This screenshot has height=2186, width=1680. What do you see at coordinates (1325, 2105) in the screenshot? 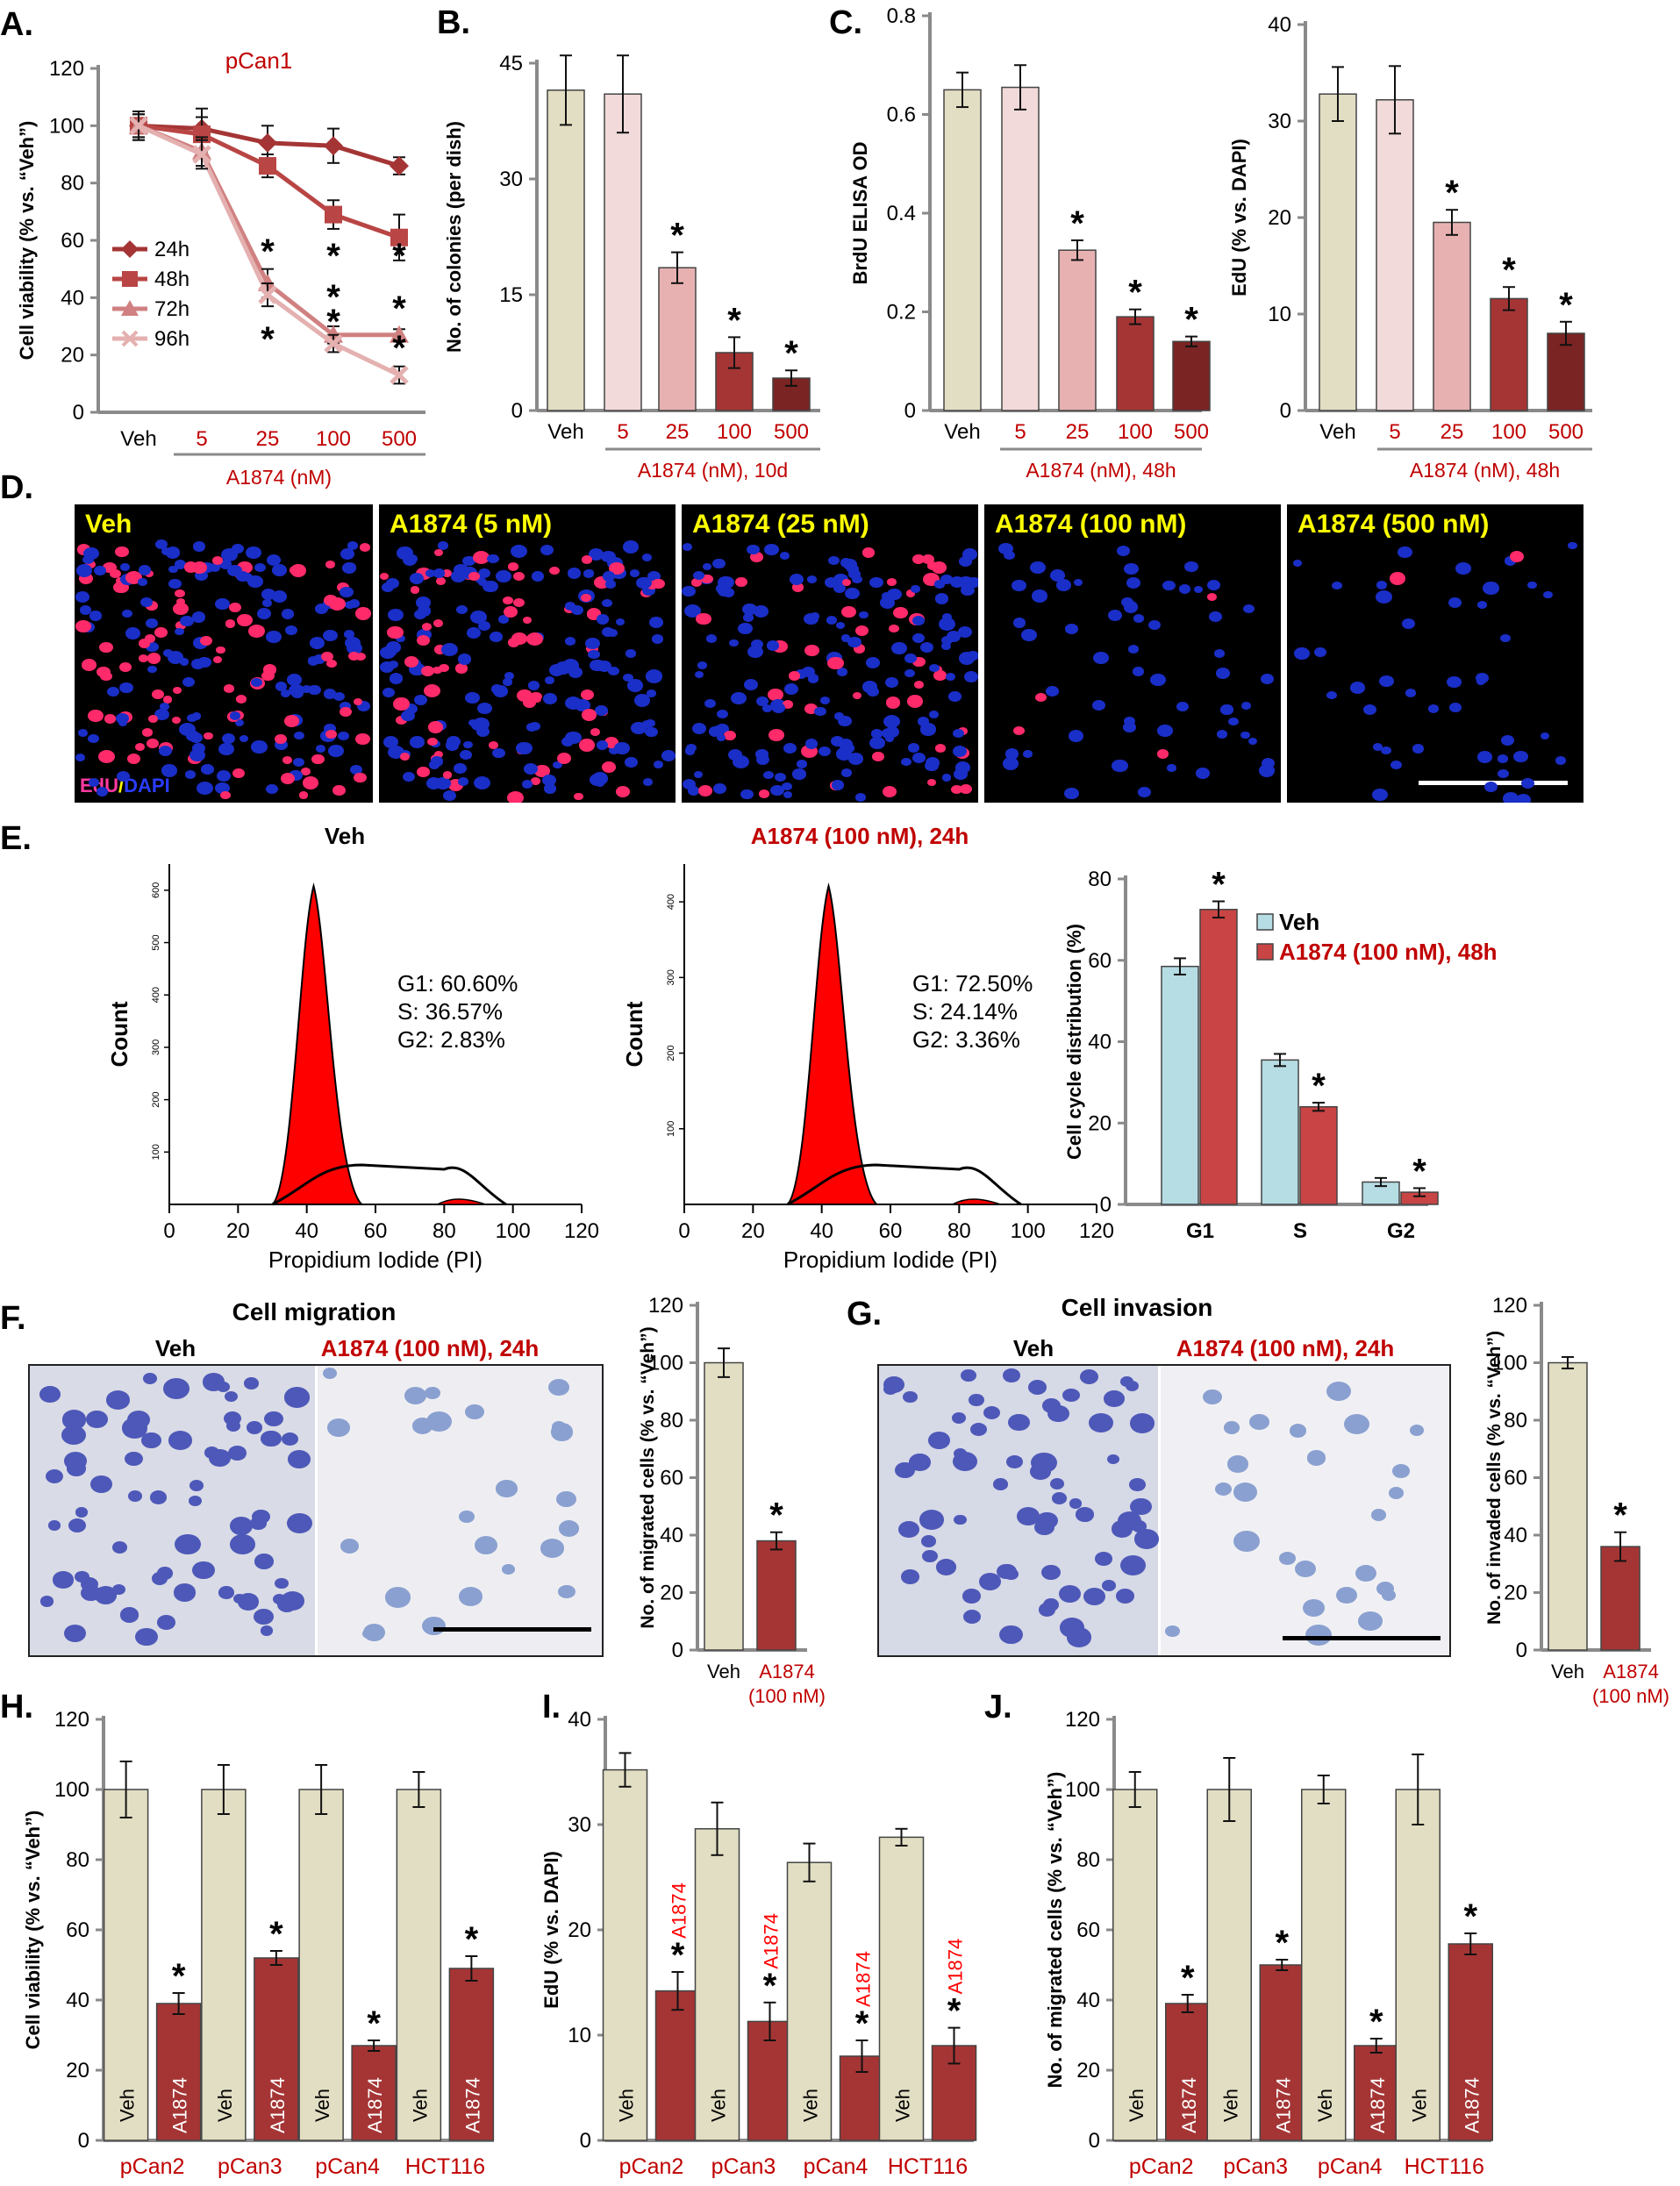
I see `bar-inside-label: Veh` at bounding box center [1325, 2105].